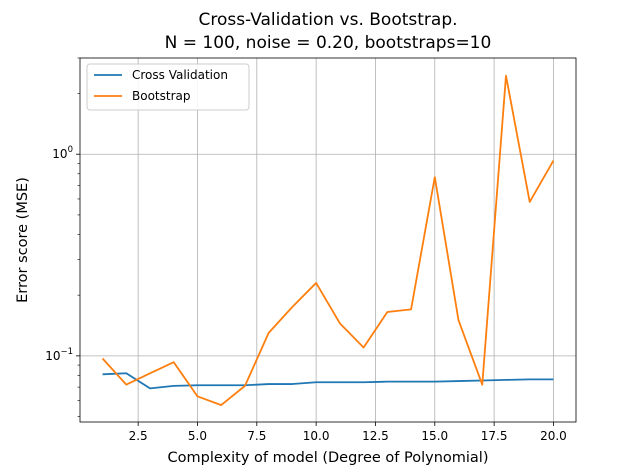 The image size is (640, 473). Describe the element at coordinates (328, 381) in the screenshot. I see `series-line-cross-validation` at that location.